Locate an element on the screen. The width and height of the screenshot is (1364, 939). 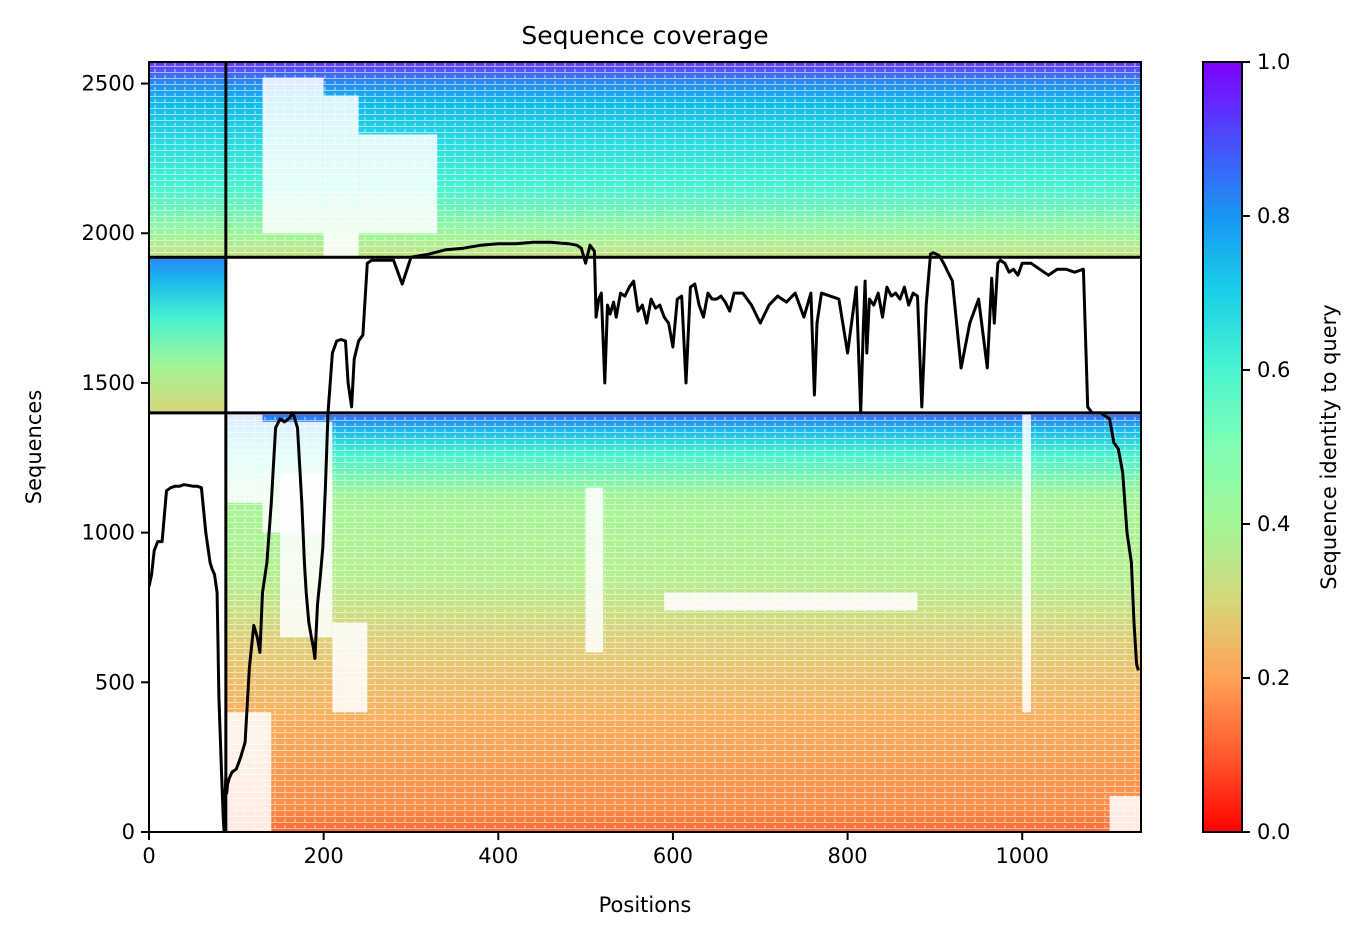
colorbar-tick-label: 0.4 is located at coordinates (1273, 524).